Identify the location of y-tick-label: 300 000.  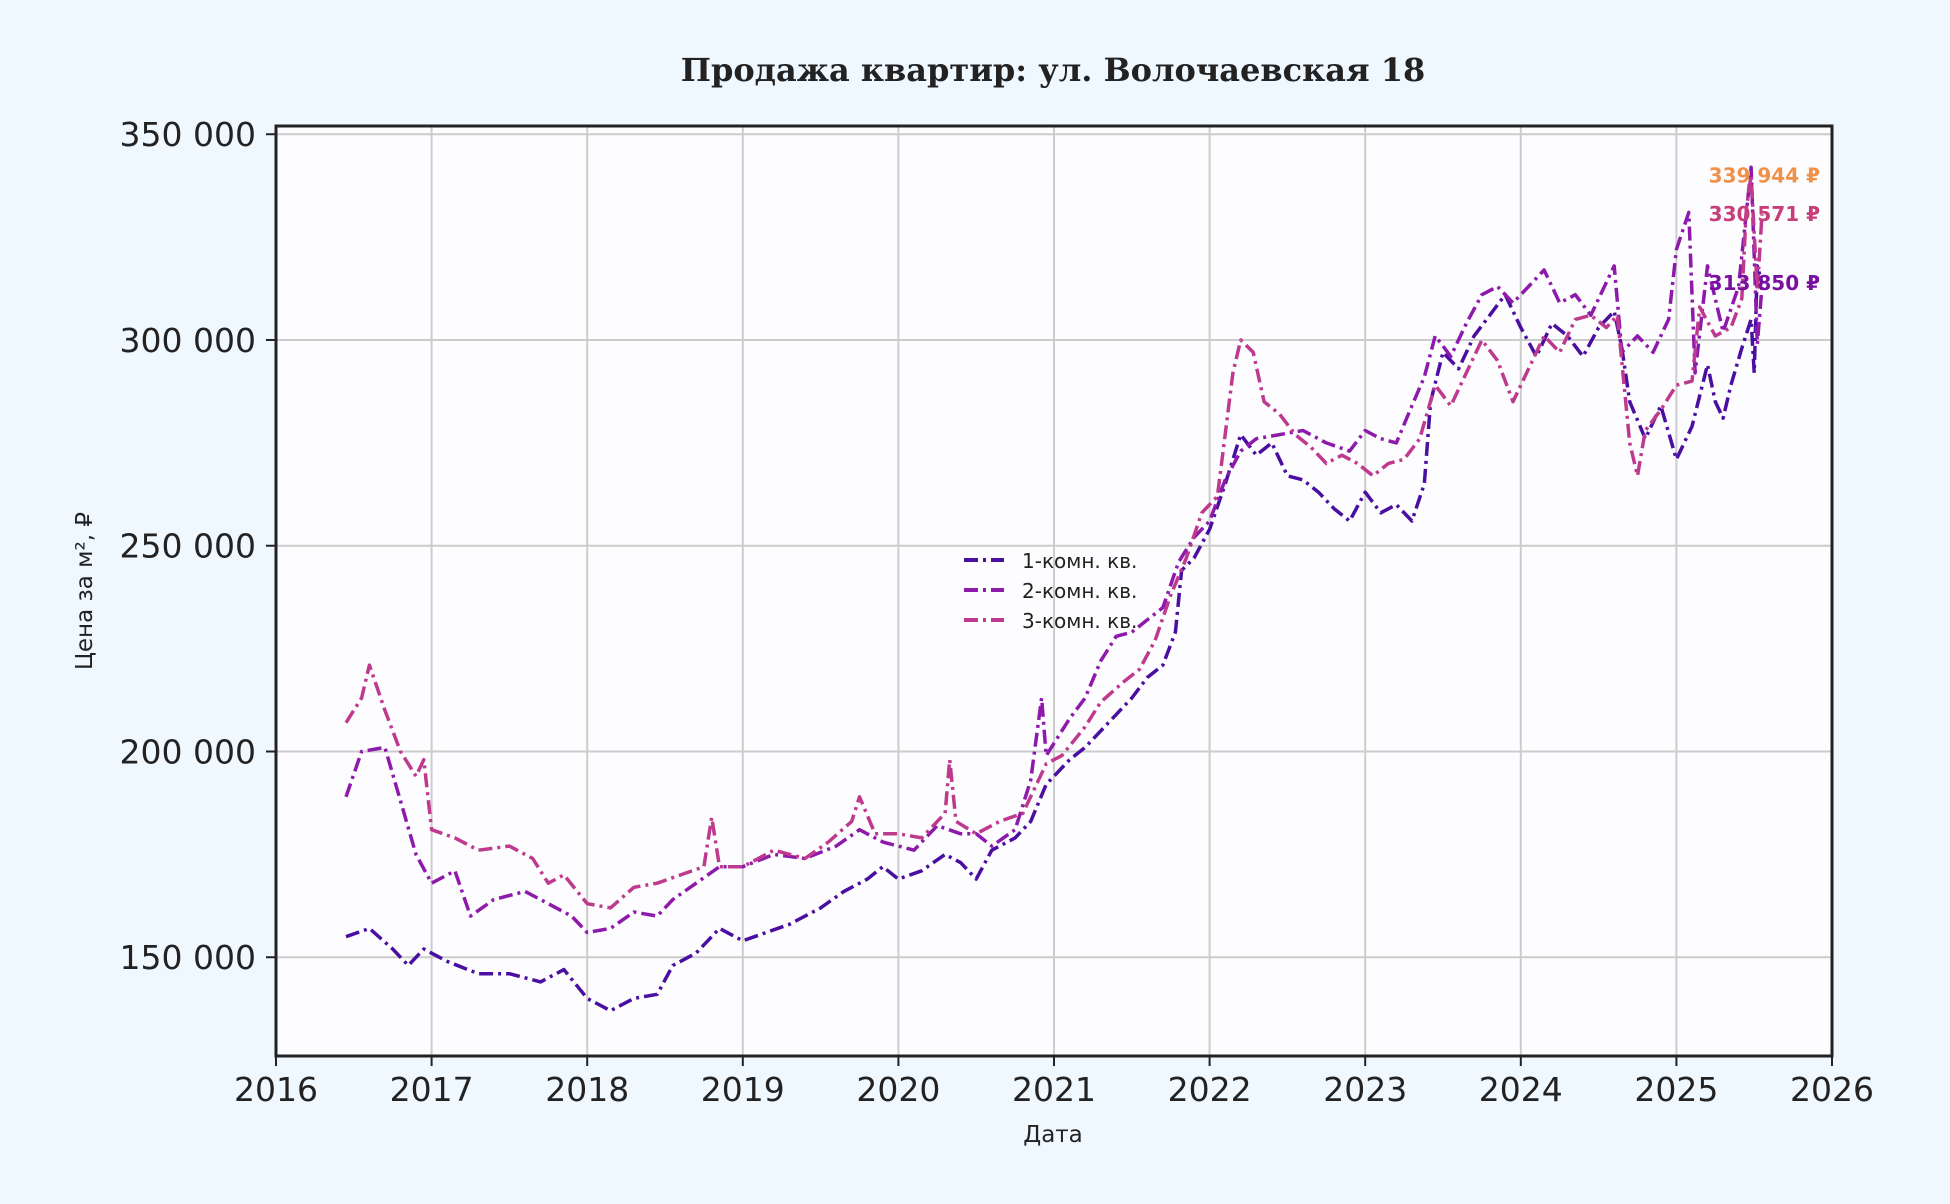
(188, 340).